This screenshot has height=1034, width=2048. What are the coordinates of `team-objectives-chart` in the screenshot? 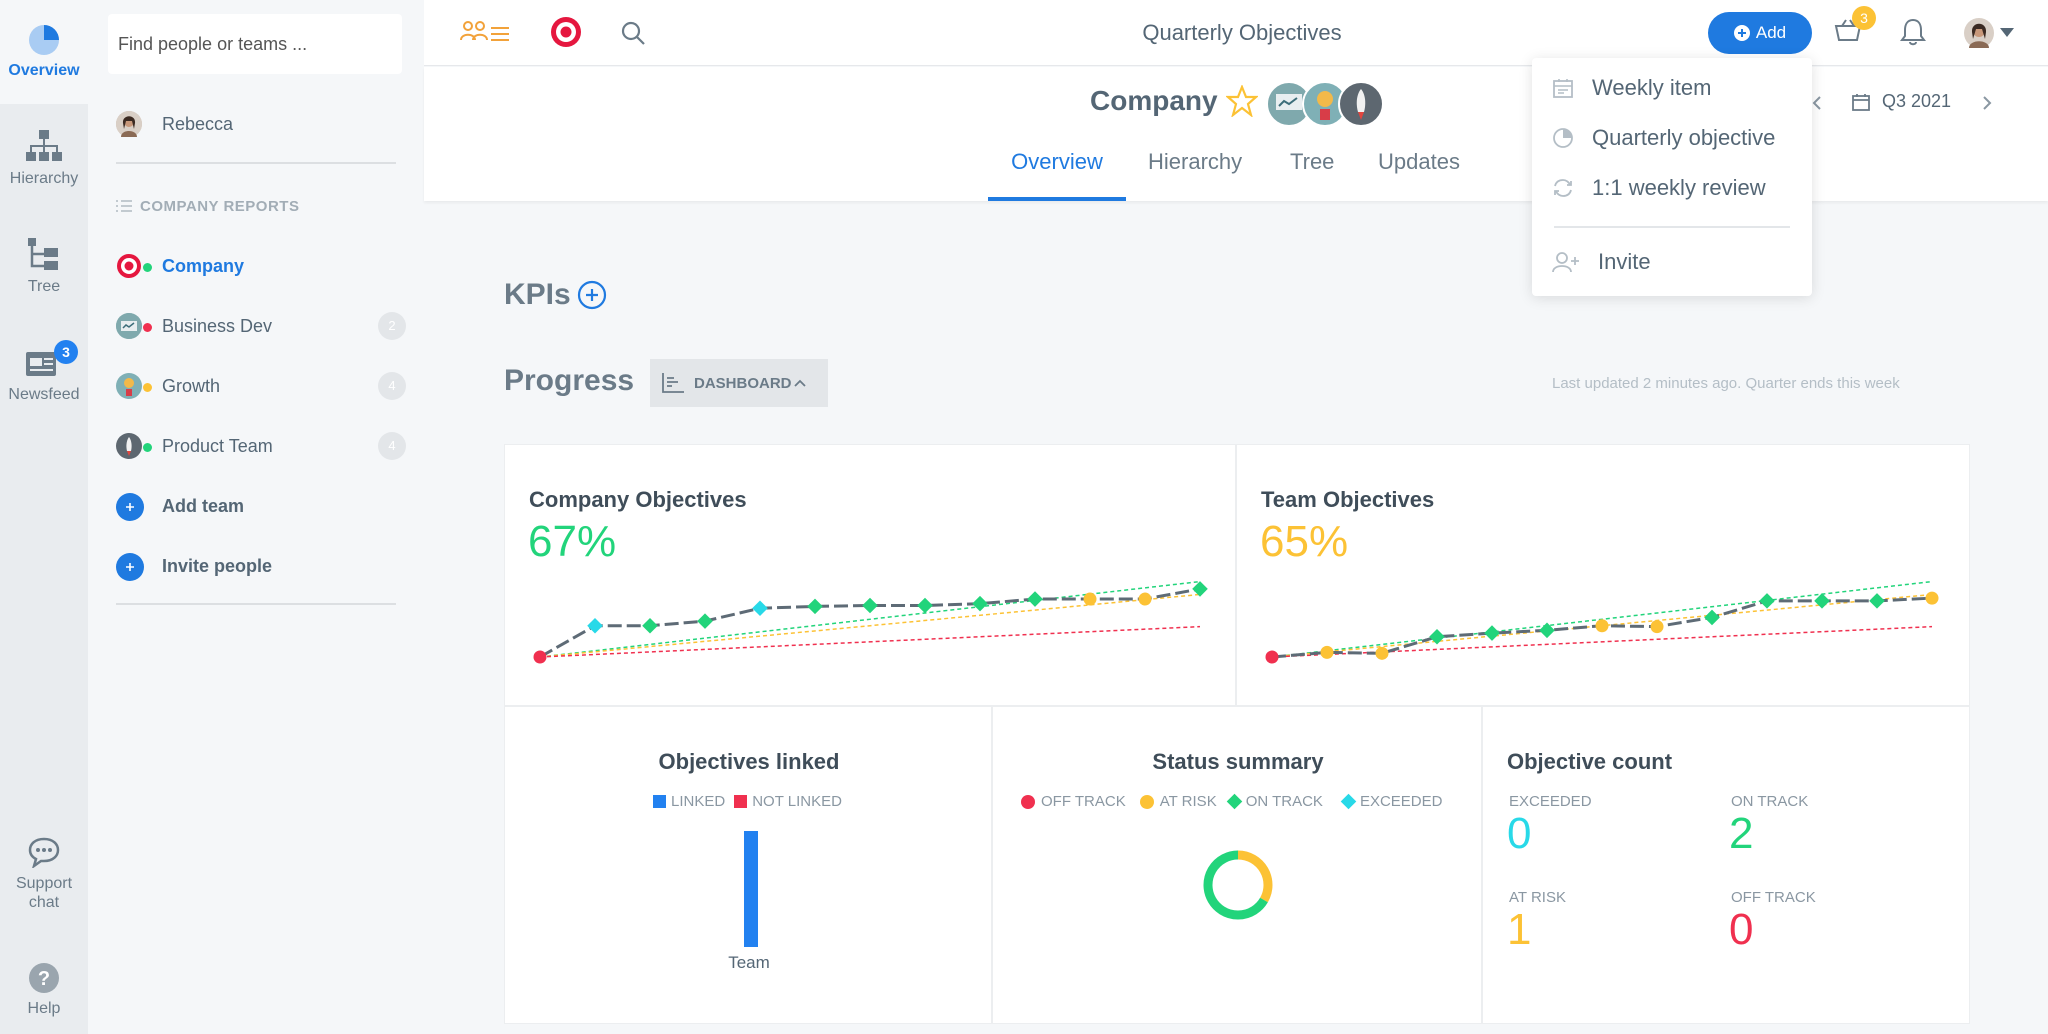 It's located at (1602, 622).